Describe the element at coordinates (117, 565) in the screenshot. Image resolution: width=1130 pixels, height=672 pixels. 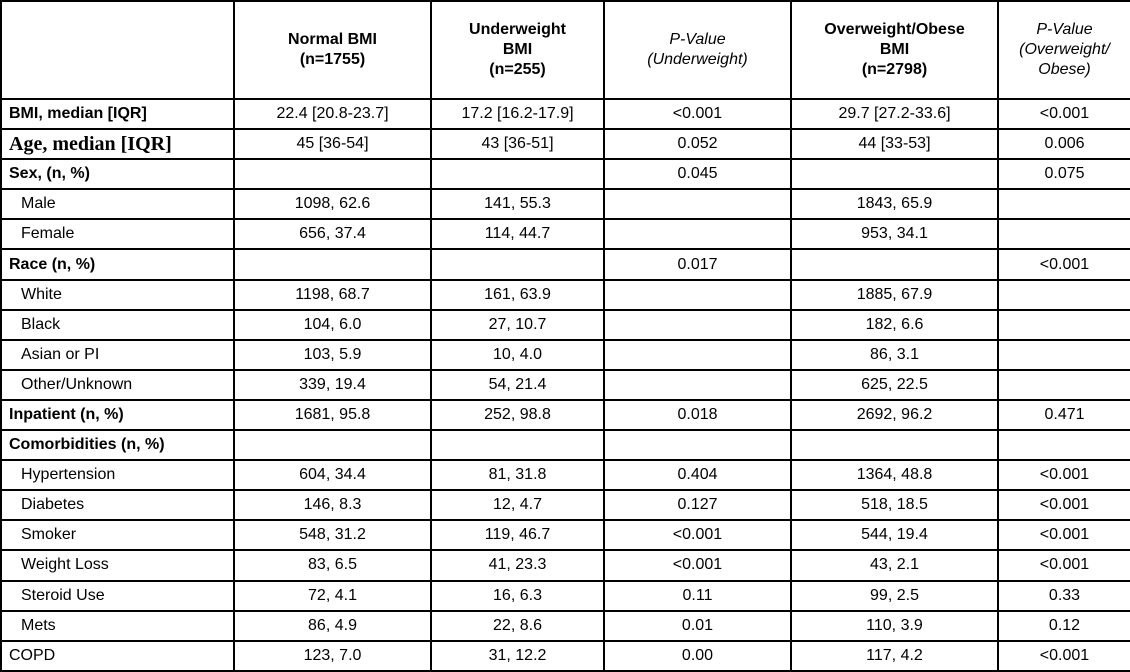
I see `row-label: Weight Loss` at that location.